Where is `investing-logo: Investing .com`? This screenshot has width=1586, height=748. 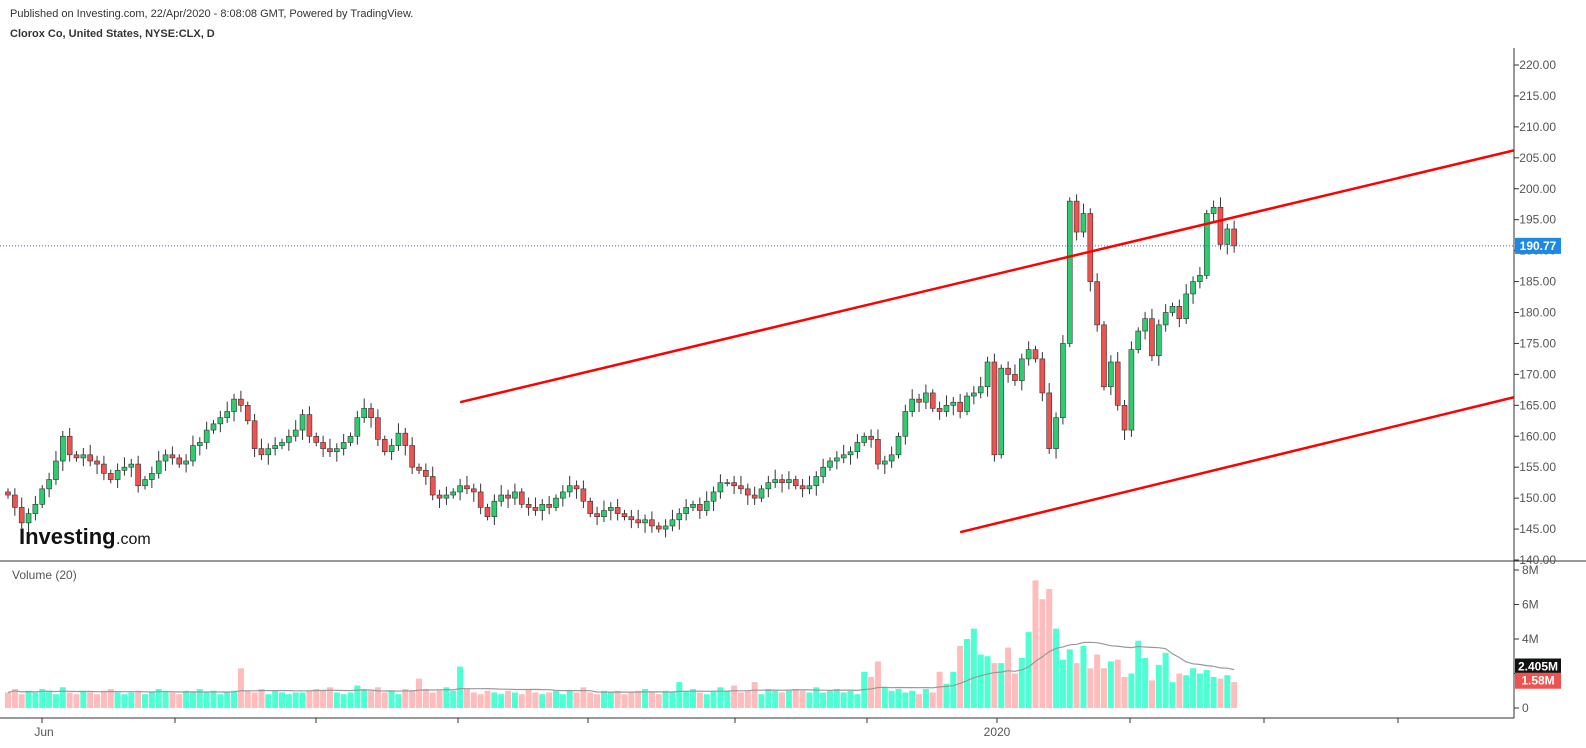 investing-logo: Investing .com is located at coordinates (85, 536).